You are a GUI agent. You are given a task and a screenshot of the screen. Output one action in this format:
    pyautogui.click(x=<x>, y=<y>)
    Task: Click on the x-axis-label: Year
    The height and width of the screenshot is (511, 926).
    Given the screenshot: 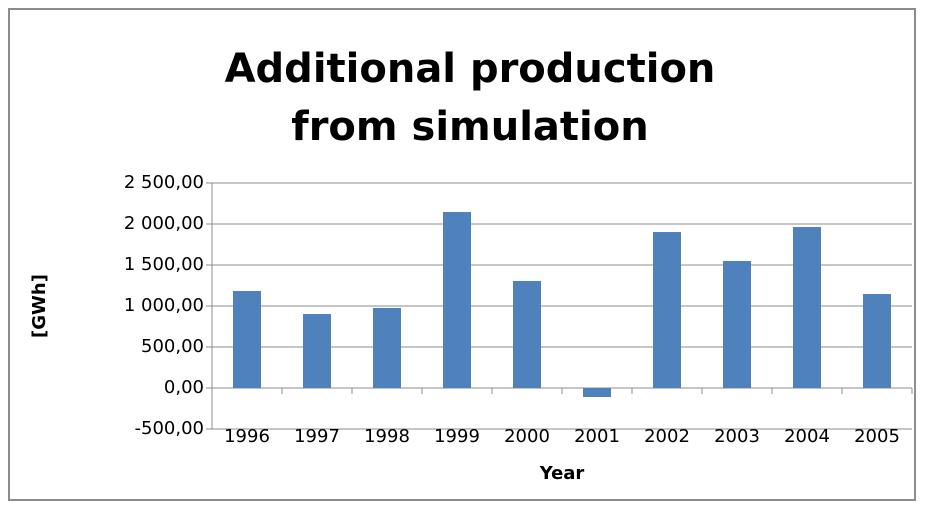 What is the action you would take?
    pyautogui.click(x=562, y=473)
    